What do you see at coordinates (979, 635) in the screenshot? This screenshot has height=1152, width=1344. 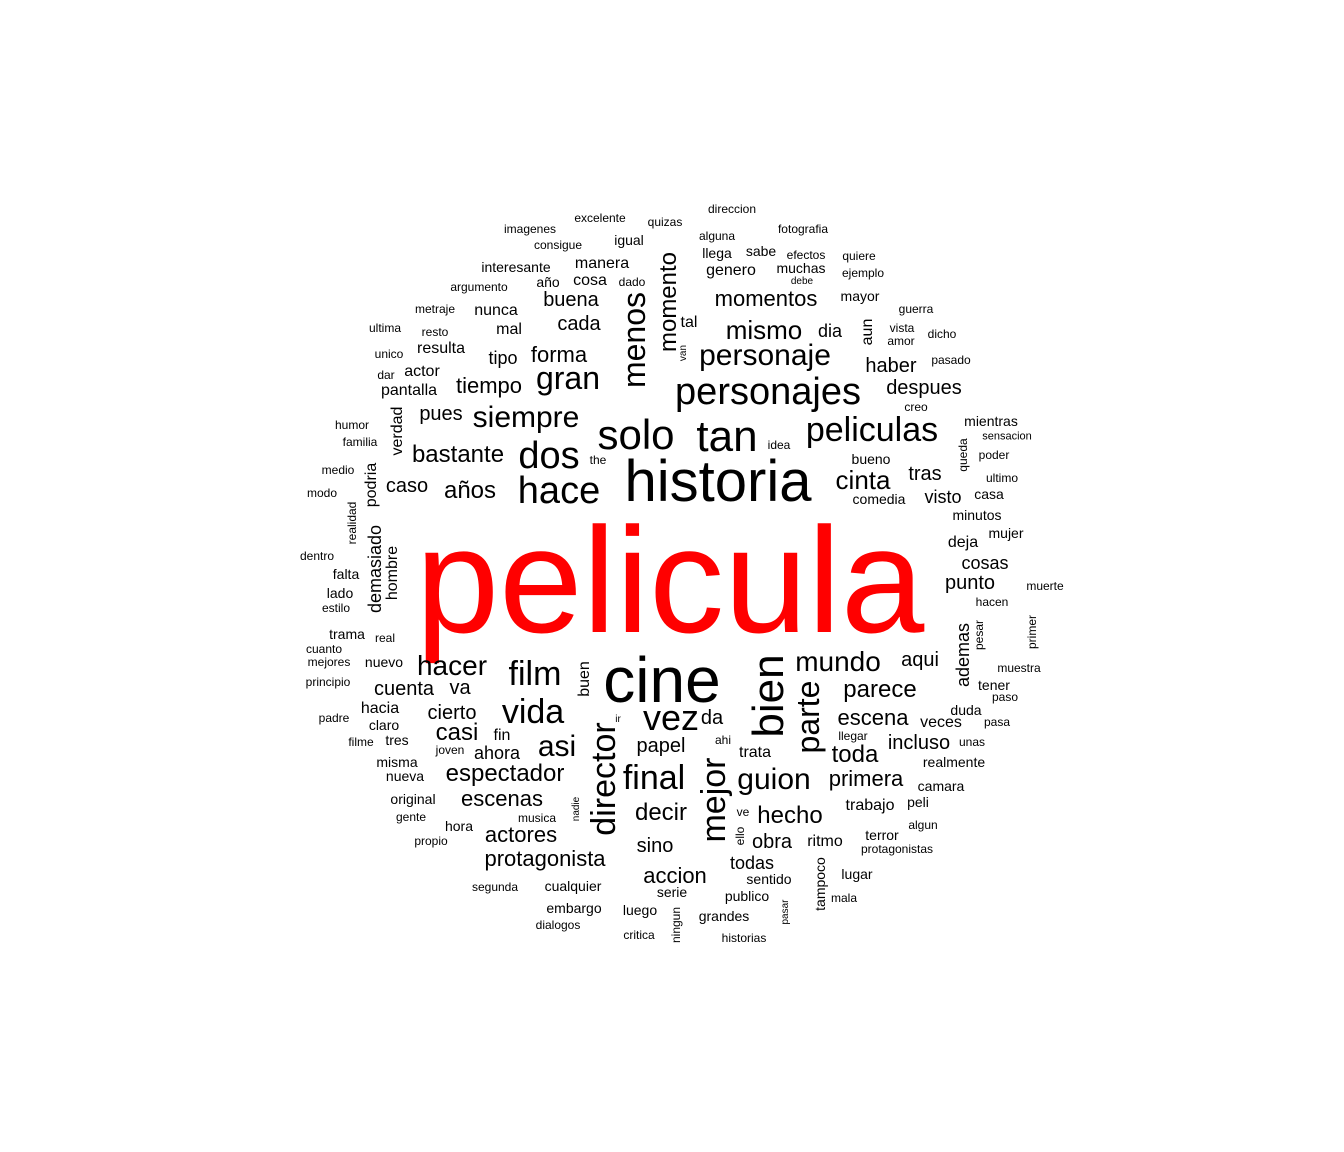 I see `cloud-word: pesar` at bounding box center [979, 635].